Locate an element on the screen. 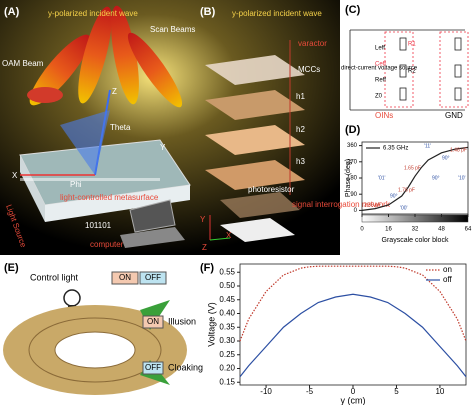 The height and width of the screenshot is (405, 474). cloaking-label: Cloaking is located at coordinates (185, 367).